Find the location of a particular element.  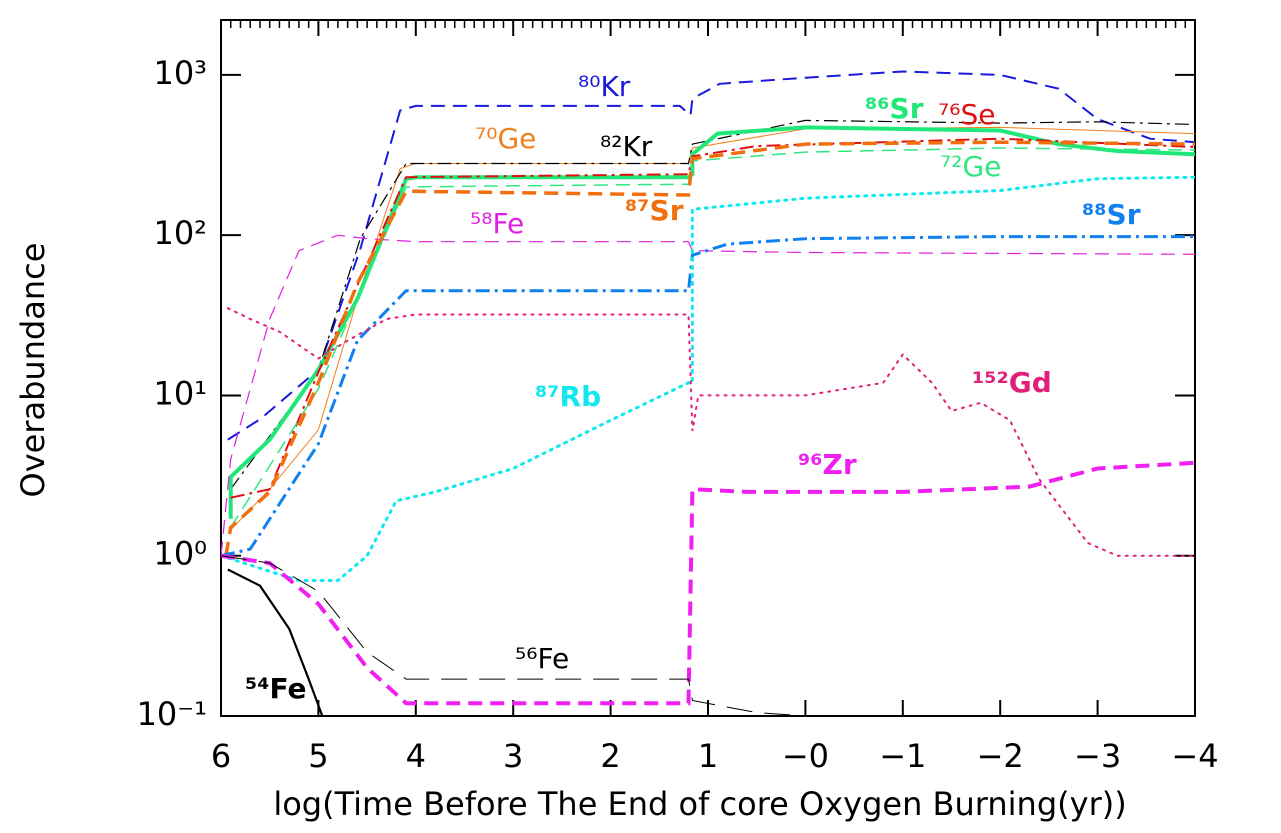

x-tick-label: −0 is located at coordinates (805, 756).